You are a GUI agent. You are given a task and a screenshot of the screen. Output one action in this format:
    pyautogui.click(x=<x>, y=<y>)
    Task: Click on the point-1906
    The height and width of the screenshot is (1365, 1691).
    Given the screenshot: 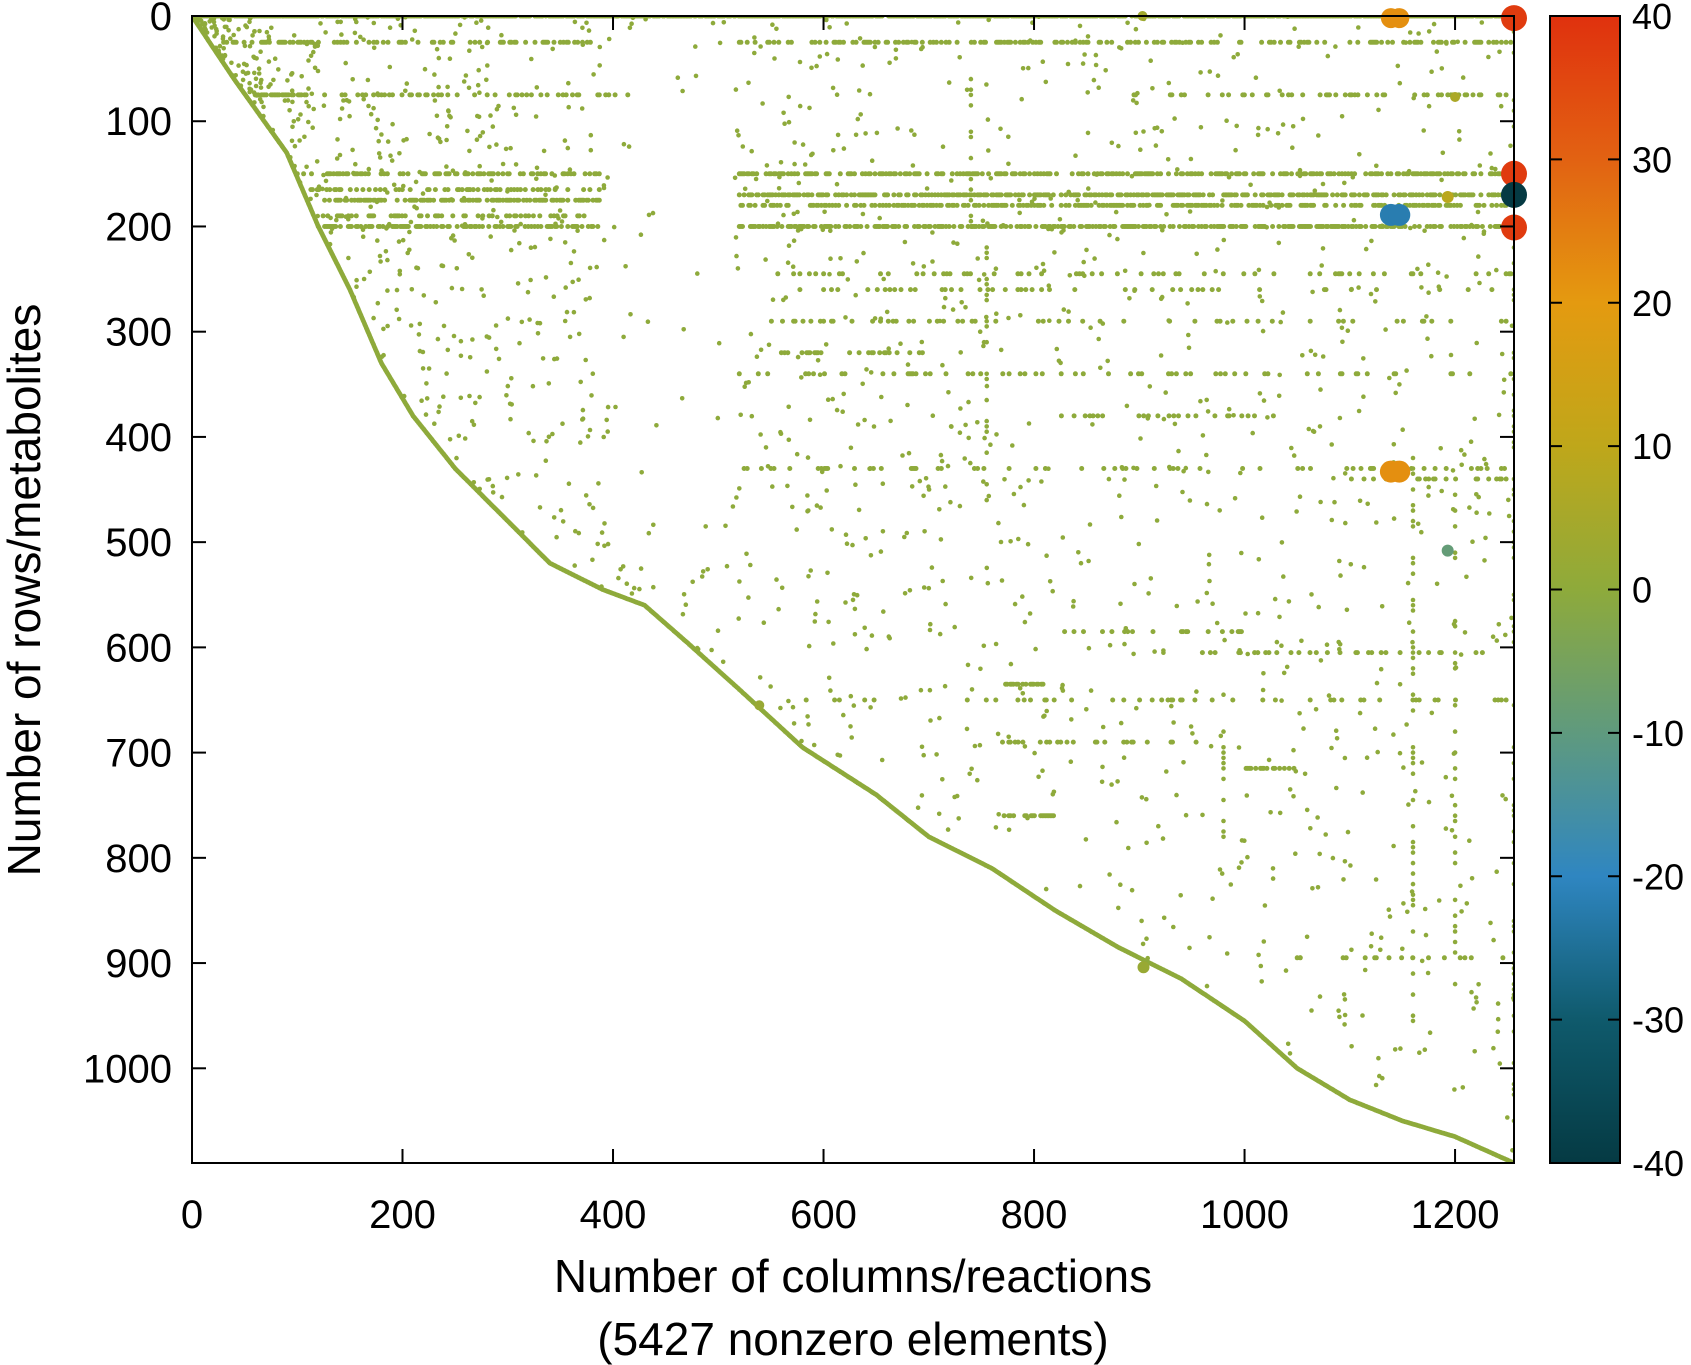 What is the action you would take?
    pyautogui.click(x=568, y=42)
    